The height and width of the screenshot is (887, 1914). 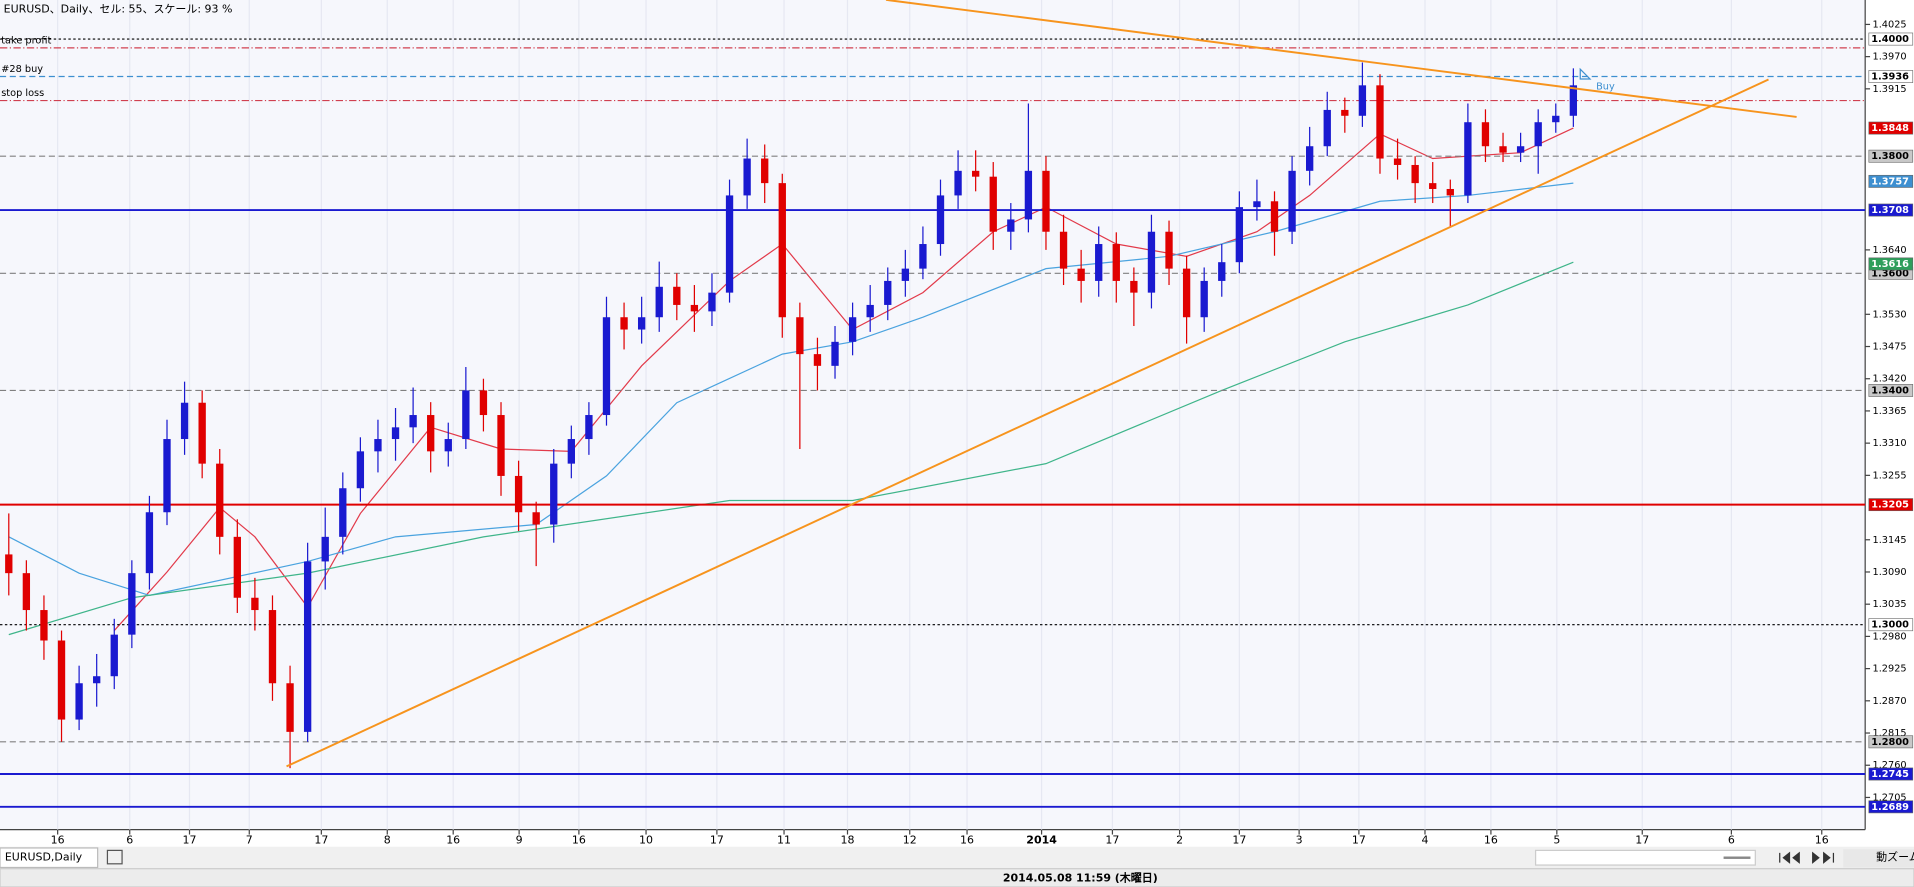 I want to click on window-icon, so click(x=114, y=857).